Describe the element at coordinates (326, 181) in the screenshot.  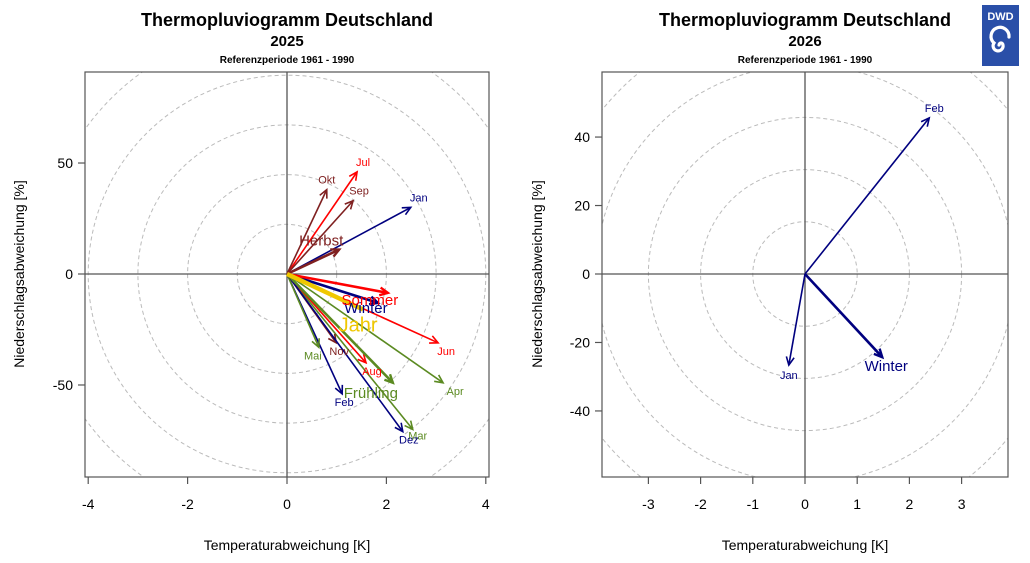
I see `vector-label: Okt` at that location.